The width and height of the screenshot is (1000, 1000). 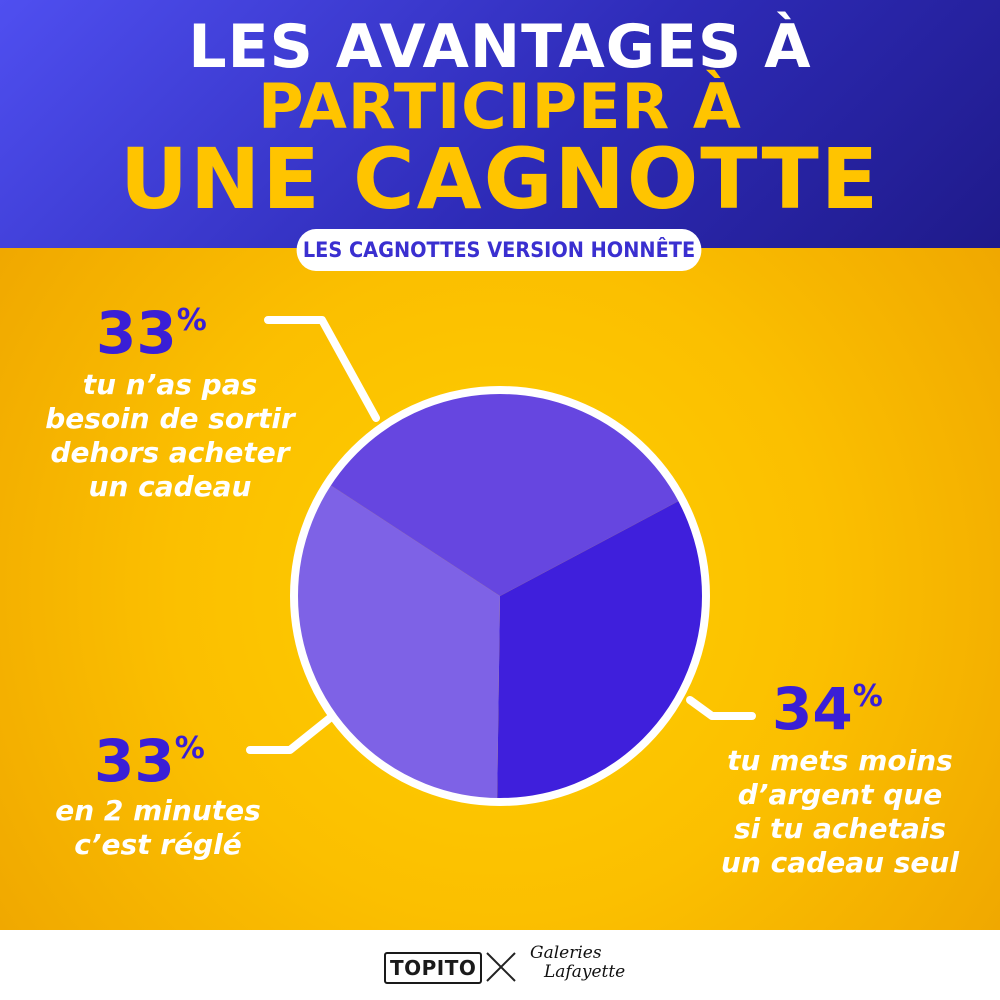 I want to click on title-line-2: PARTICIPER À, so click(x=500, y=106).